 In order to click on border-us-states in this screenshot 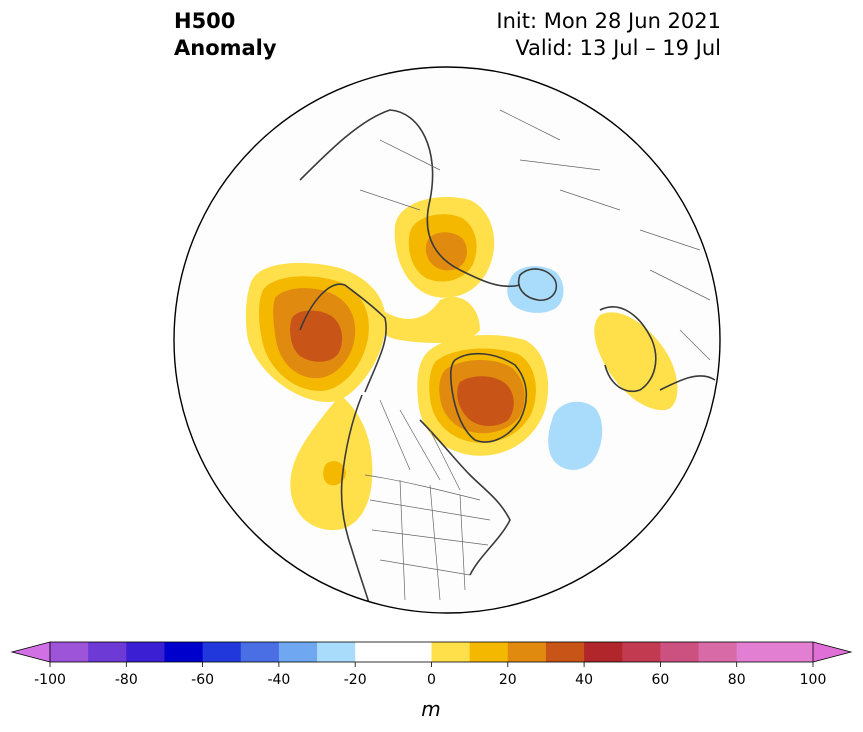, I will do `click(430, 540)`.